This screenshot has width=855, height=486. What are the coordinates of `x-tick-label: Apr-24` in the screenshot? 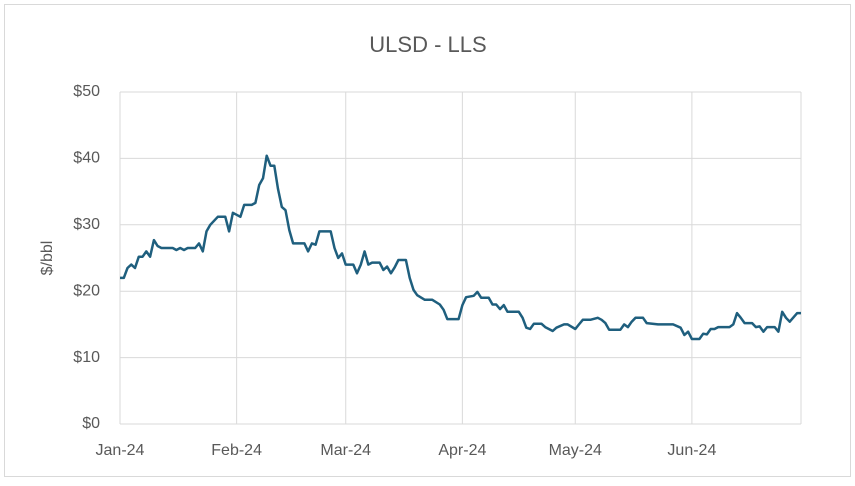 It's located at (462, 450).